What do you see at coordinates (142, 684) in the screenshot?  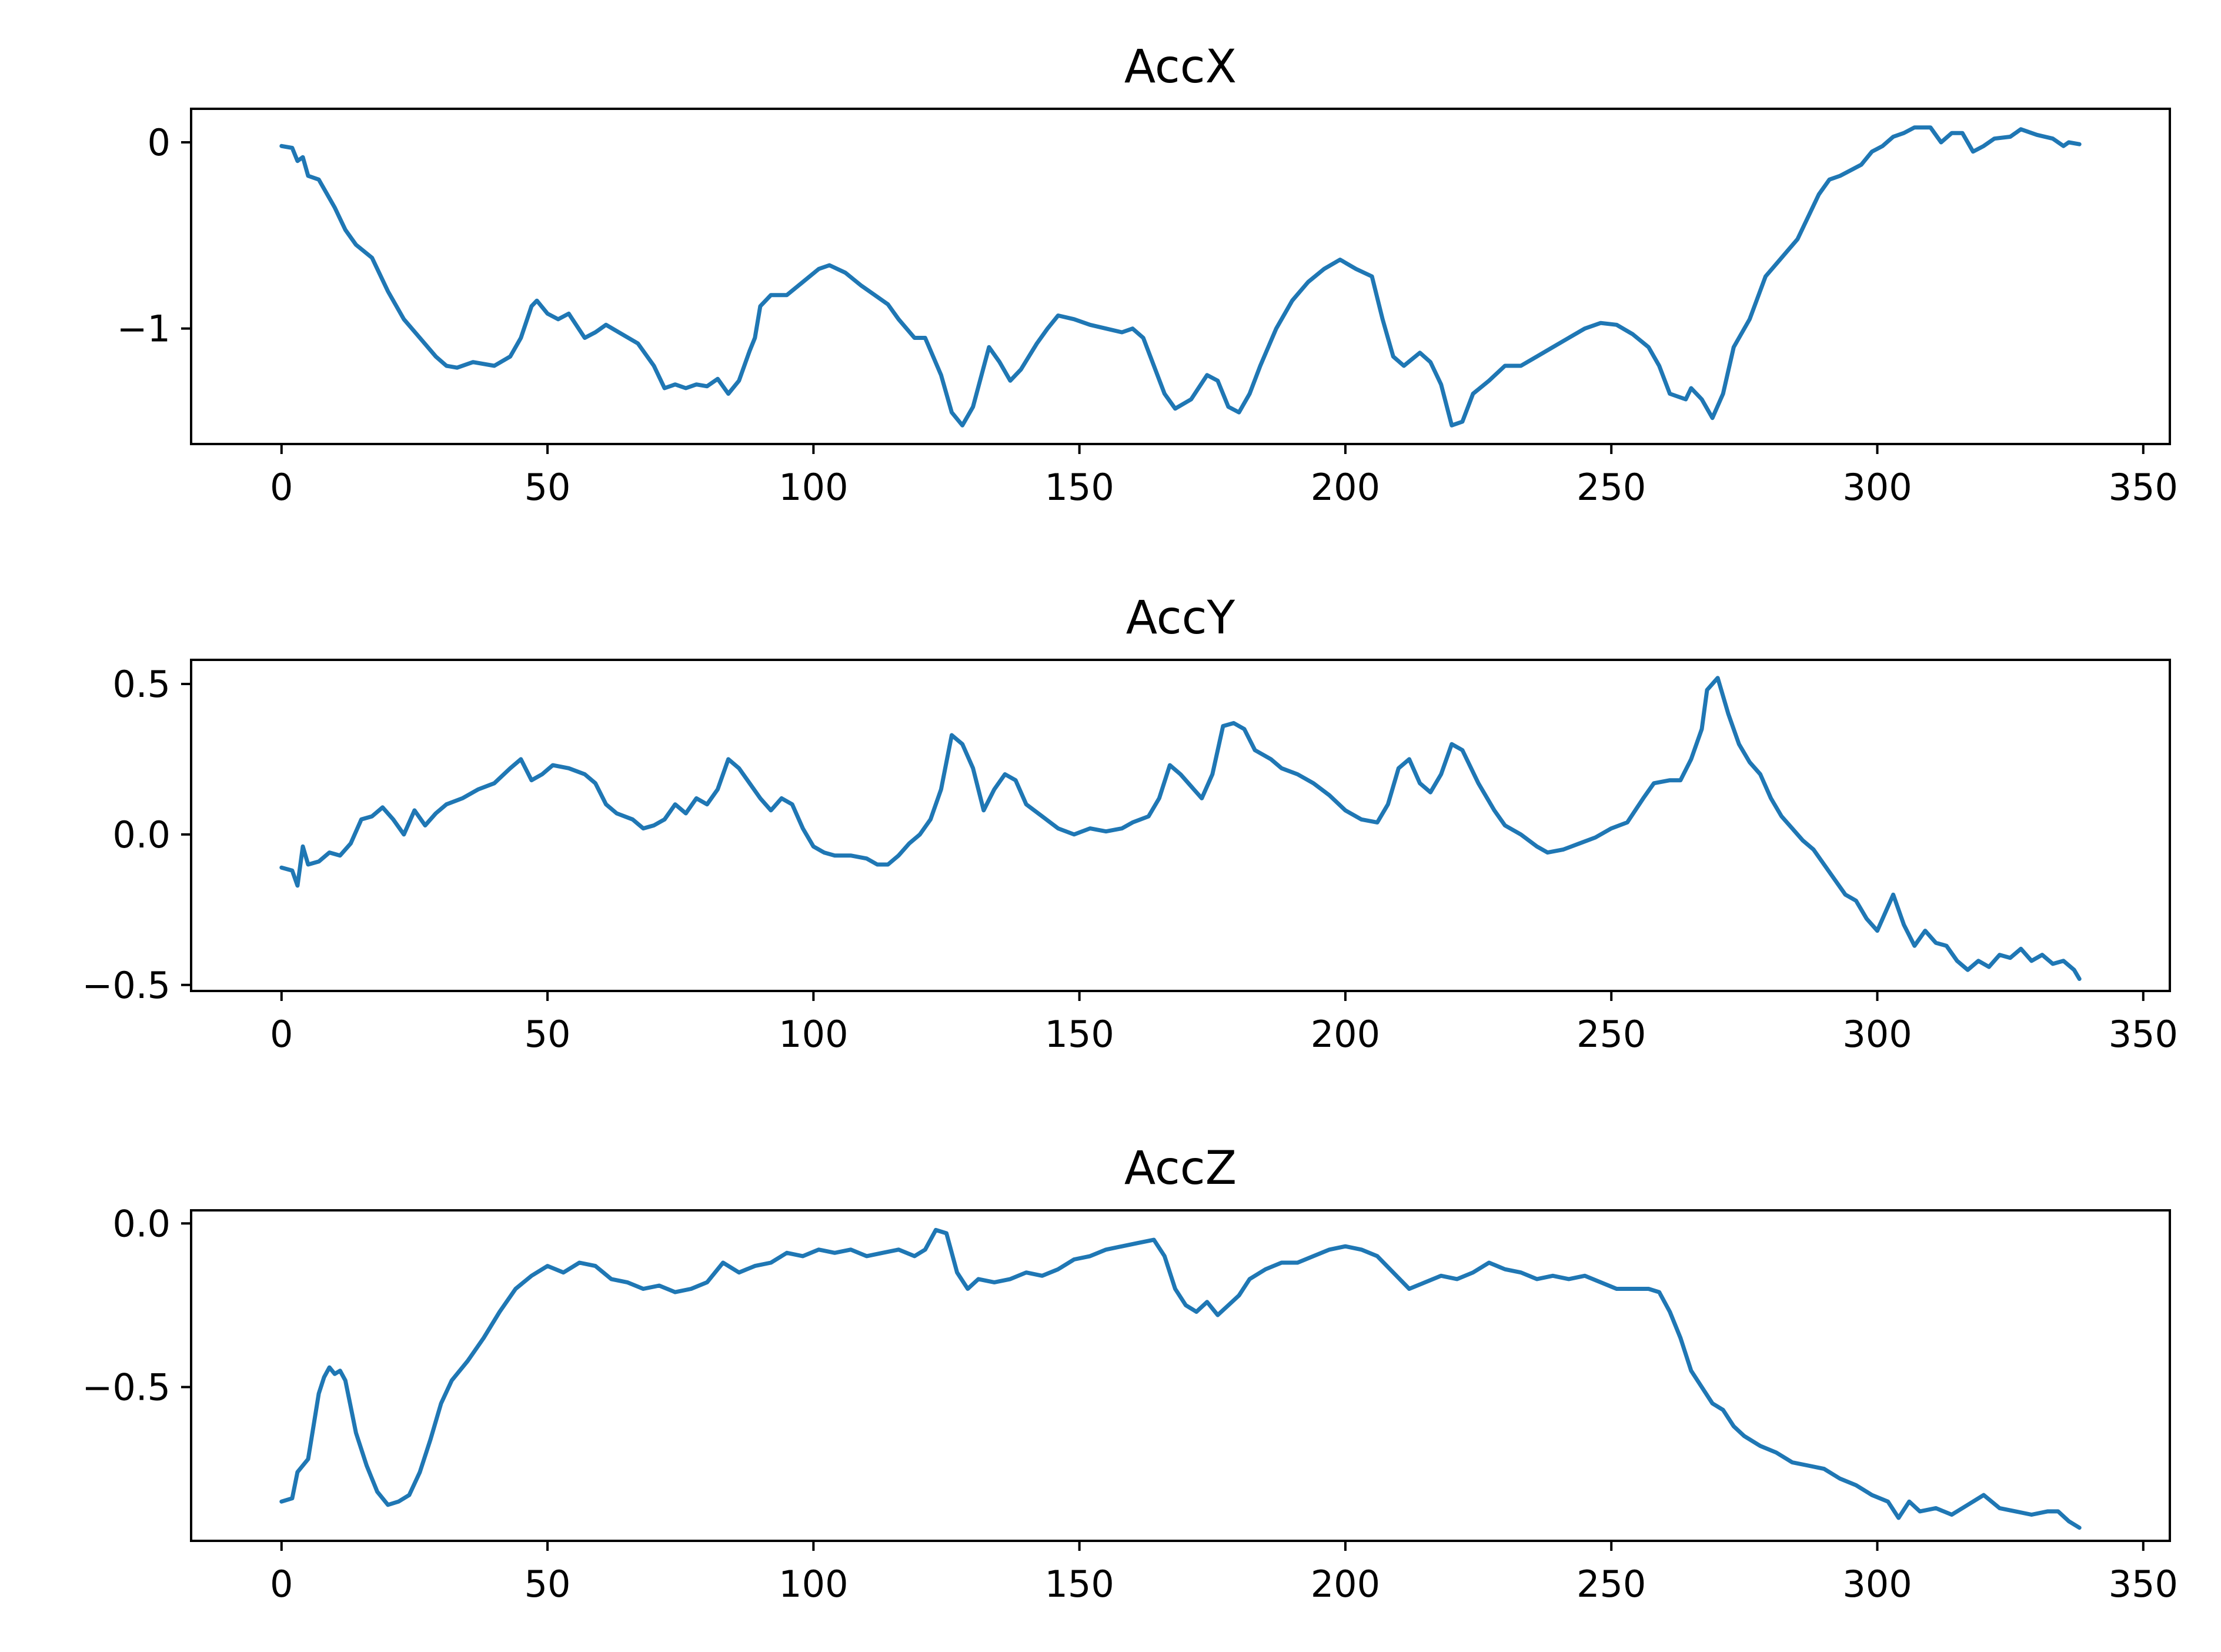 I see `y-tick-label: 0.5` at bounding box center [142, 684].